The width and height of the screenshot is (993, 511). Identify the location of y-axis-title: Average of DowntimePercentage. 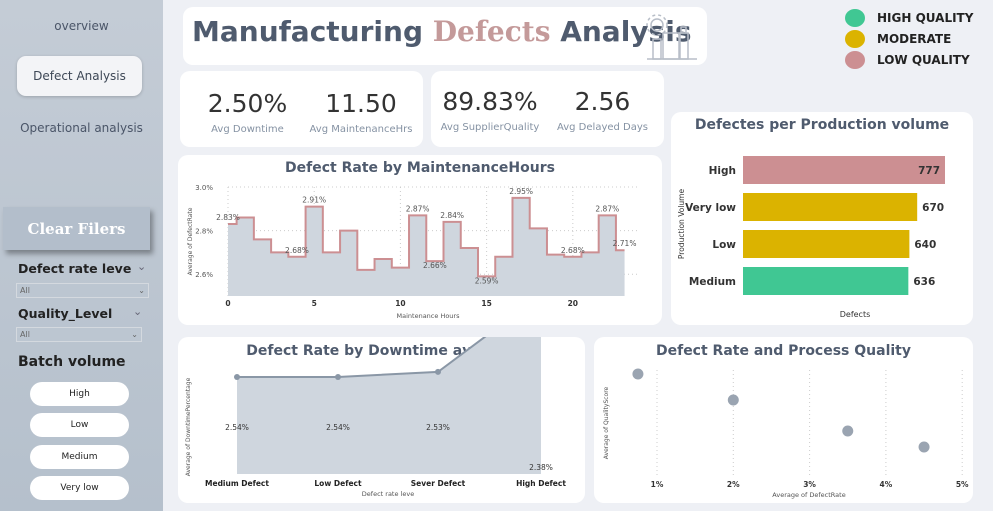
(188, 426).